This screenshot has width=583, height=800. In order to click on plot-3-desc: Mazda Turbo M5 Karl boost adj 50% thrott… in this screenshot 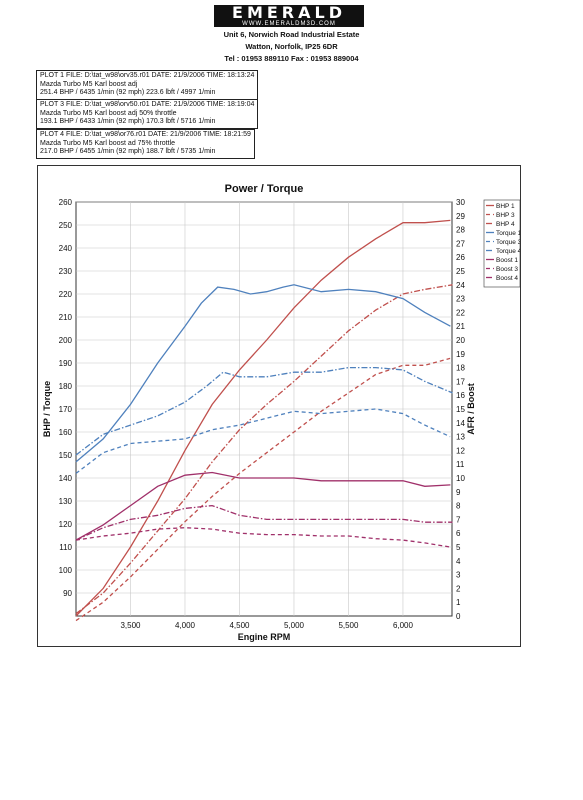, I will do `click(108, 113)`.